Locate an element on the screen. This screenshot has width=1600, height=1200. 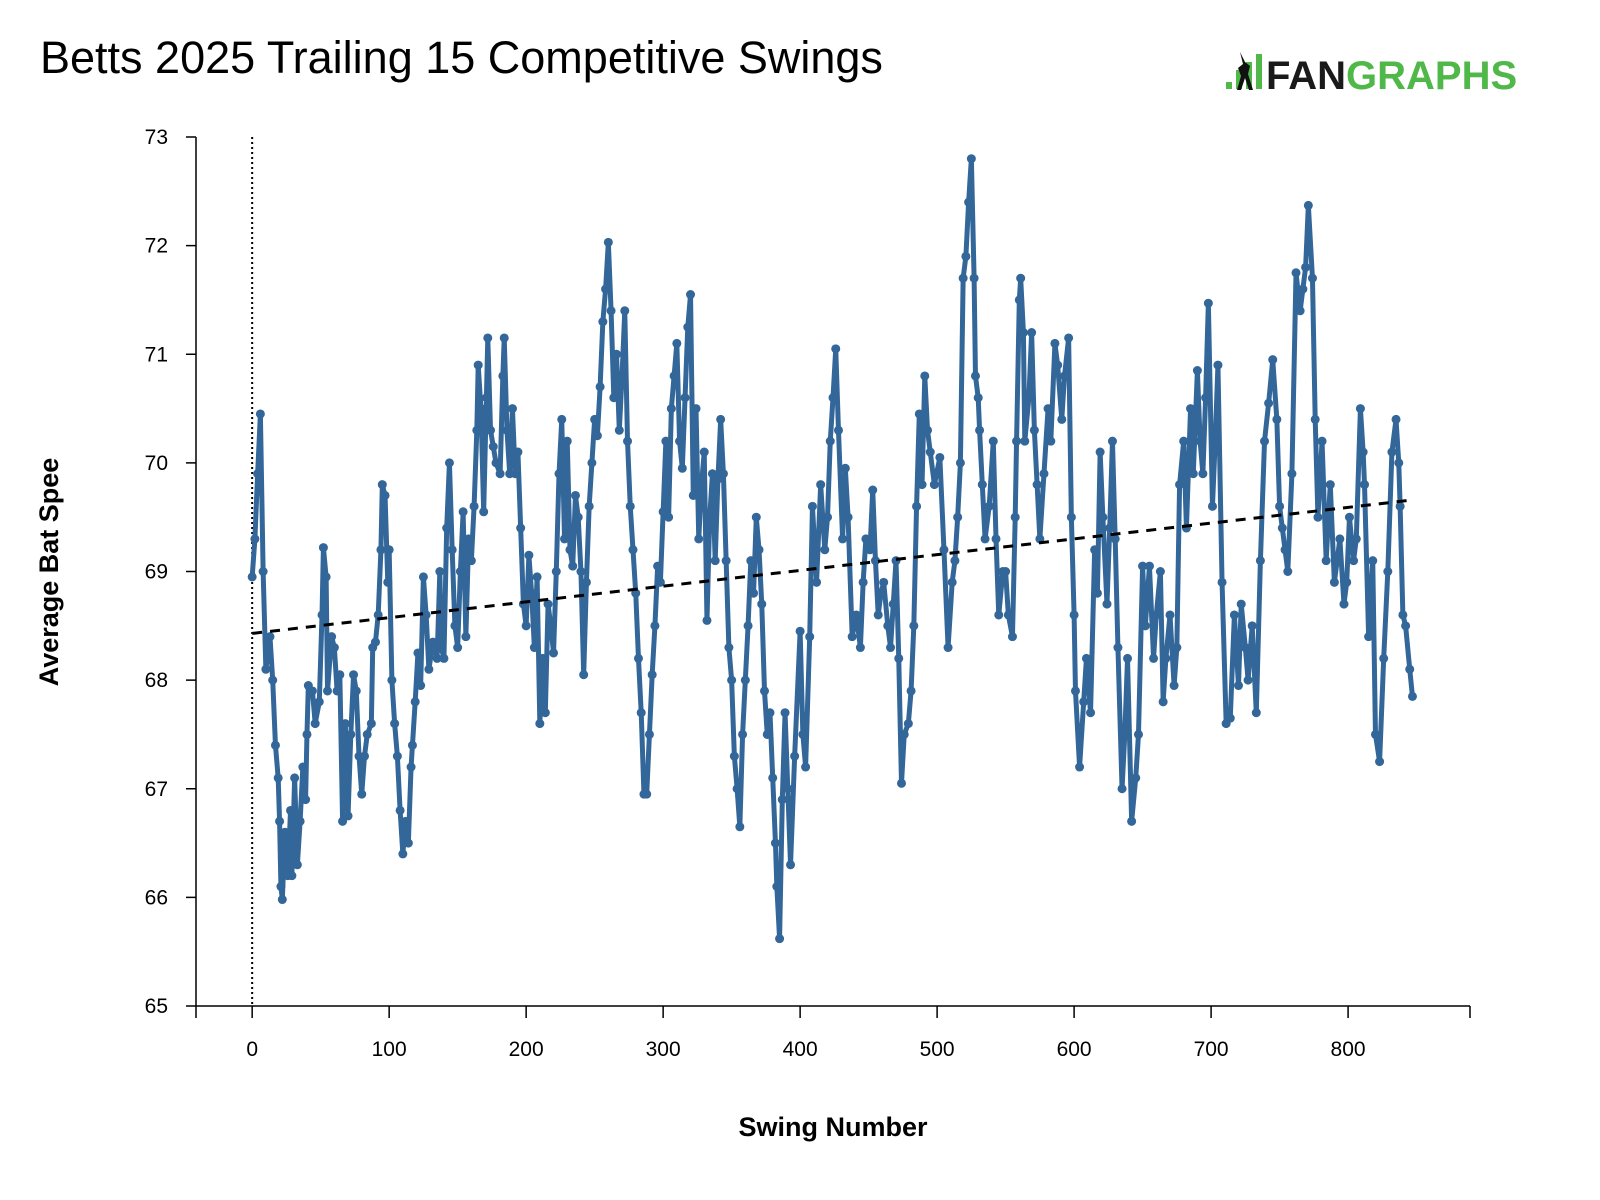
x-tick-label: 700 is located at coordinates (1211, 1049).